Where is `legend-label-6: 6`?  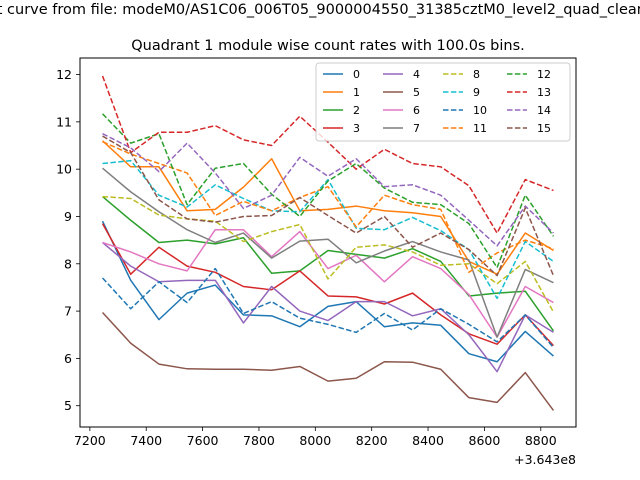
legend-label-6: 6 is located at coordinates (416, 110).